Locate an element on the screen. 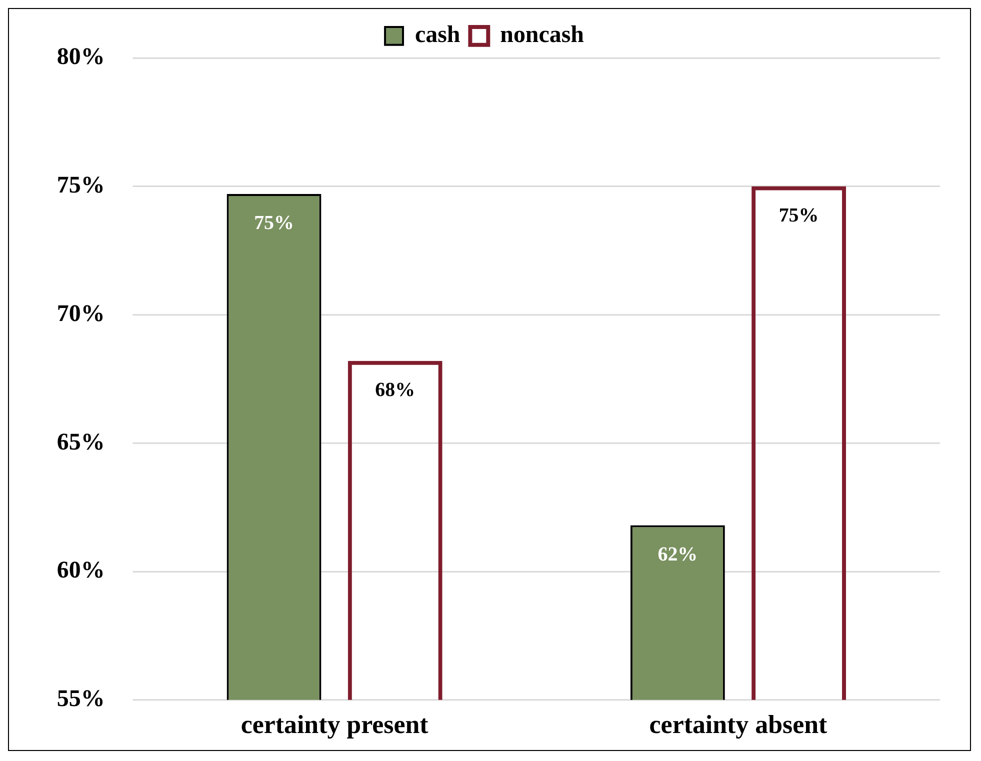 The image size is (981, 761). y-tick-label: 65% is located at coordinates (80, 442).